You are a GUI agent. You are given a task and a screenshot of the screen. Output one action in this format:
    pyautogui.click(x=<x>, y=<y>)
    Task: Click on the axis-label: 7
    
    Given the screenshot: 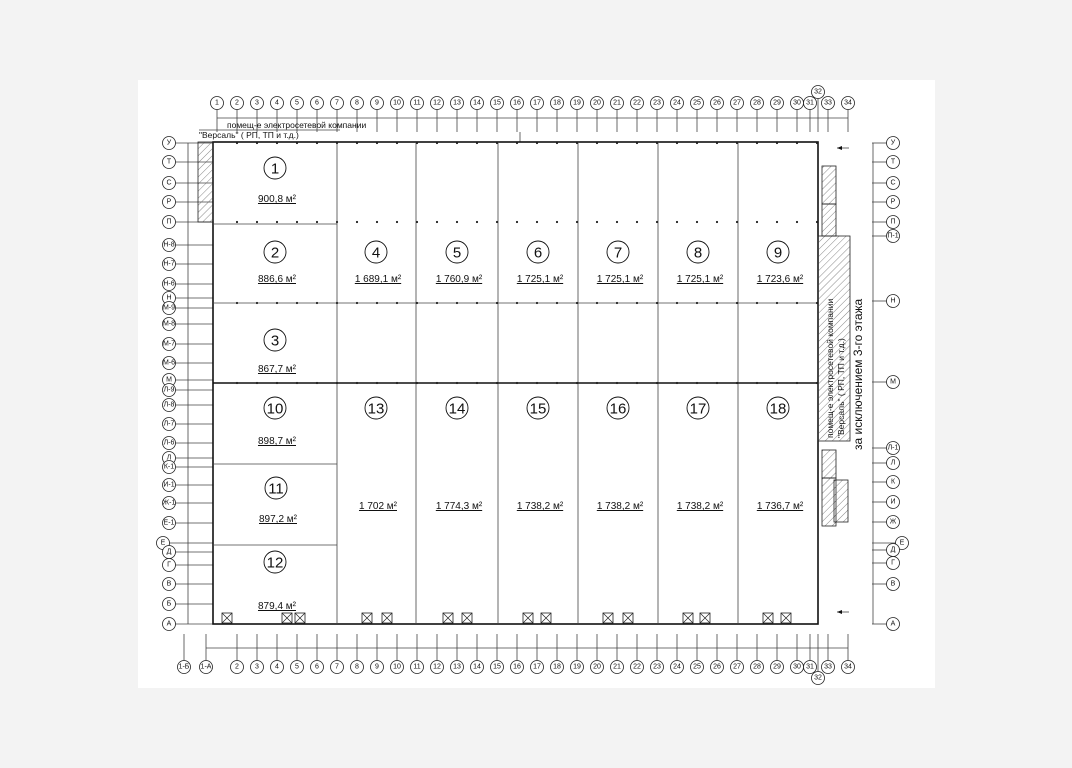 What is the action you would take?
    pyautogui.click(x=337, y=103)
    